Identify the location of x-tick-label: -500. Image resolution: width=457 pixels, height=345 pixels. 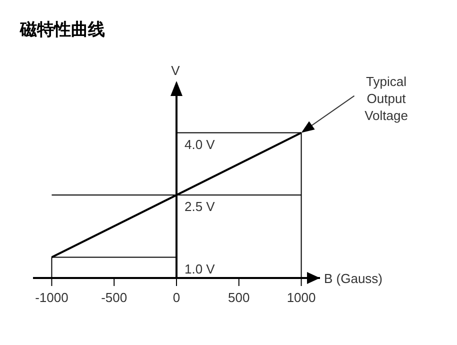
(114, 297).